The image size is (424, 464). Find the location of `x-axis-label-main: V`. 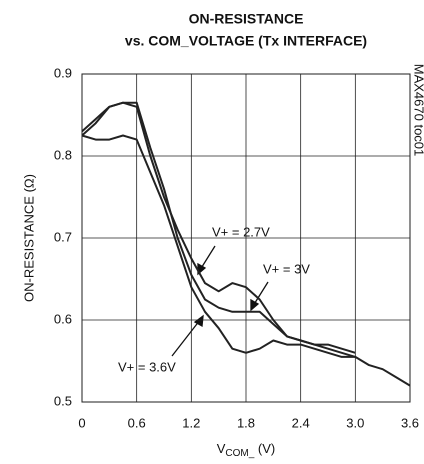

x-axis-label-main: V is located at coordinates (221, 448).